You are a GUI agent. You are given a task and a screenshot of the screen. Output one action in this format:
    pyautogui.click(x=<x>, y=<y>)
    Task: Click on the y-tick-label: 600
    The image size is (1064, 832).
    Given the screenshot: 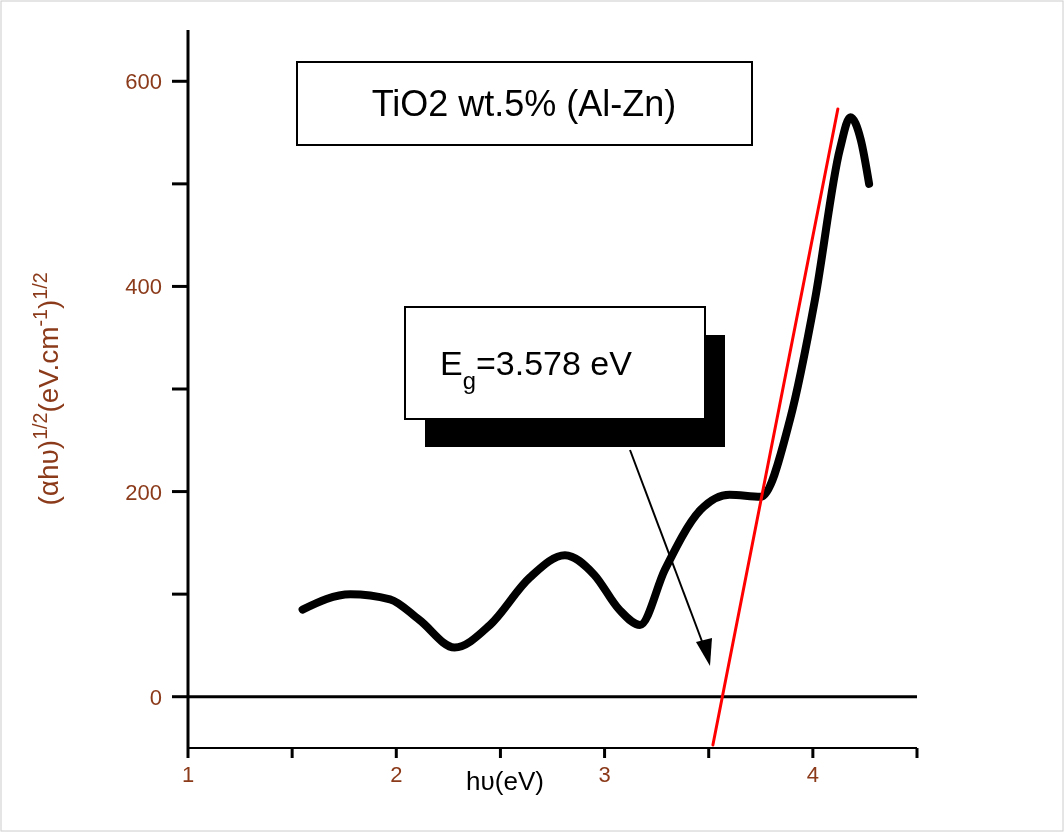 What is the action you would take?
    pyautogui.click(x=143, y=82)
    